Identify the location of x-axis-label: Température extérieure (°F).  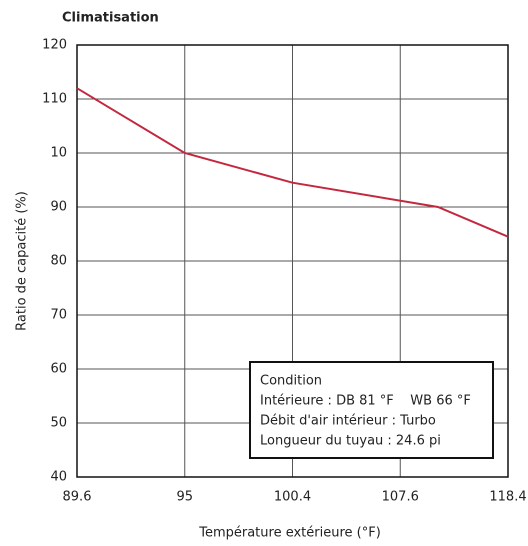
(289, 533).